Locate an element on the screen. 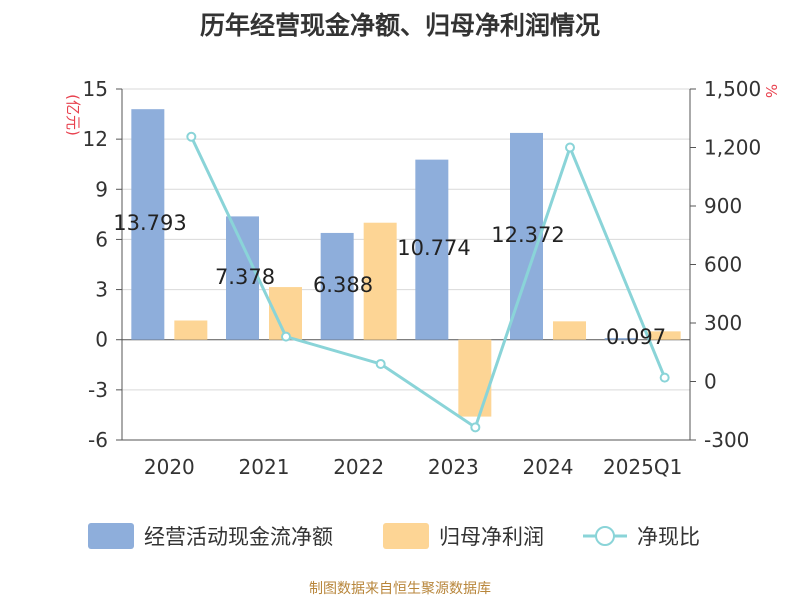 This screenshot has width=800, height=600. y2-tick-label: 1,500 is located at coordinates (732, 89).